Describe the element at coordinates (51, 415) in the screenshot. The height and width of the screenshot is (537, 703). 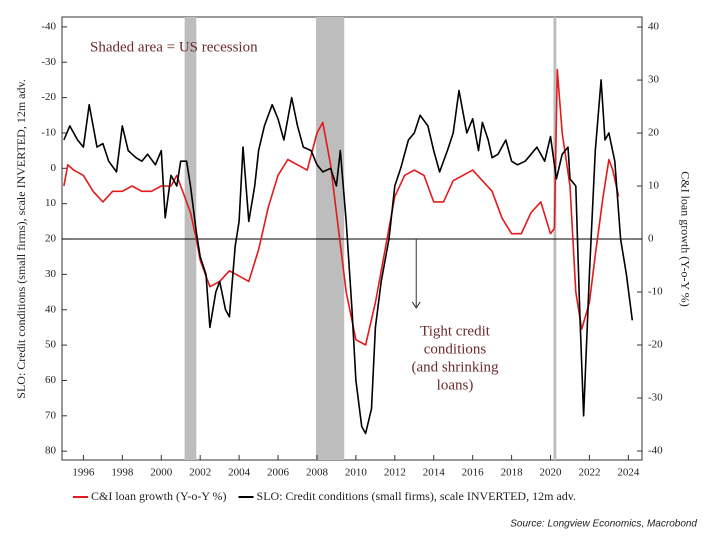
I see `y-tick-label: 70` at that location.